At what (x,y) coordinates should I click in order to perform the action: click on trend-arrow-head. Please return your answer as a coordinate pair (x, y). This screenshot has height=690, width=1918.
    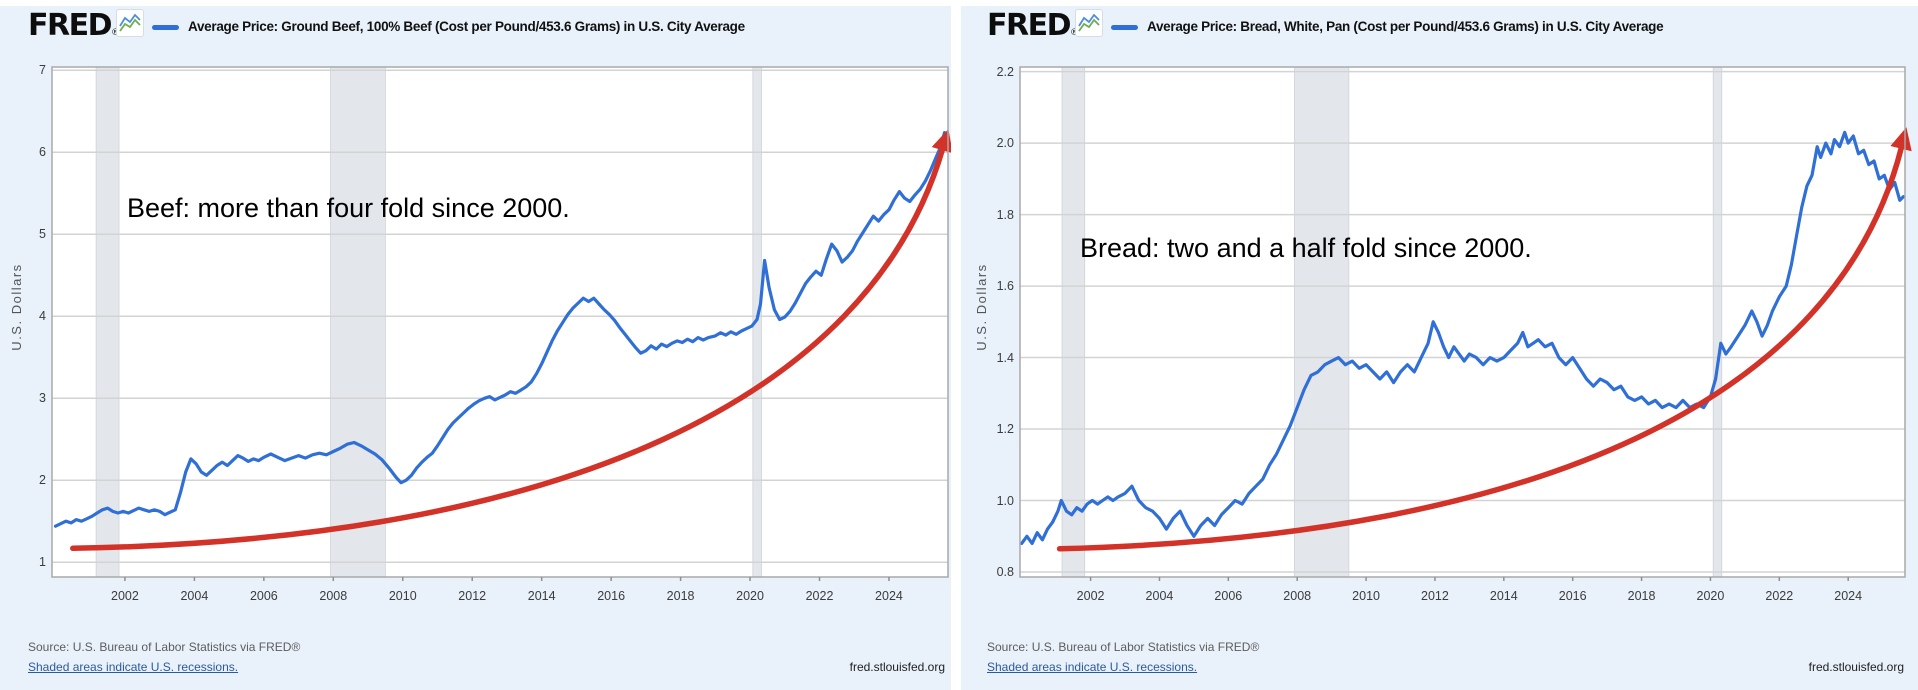
    Looking at the image, I should click on (1901, 139).